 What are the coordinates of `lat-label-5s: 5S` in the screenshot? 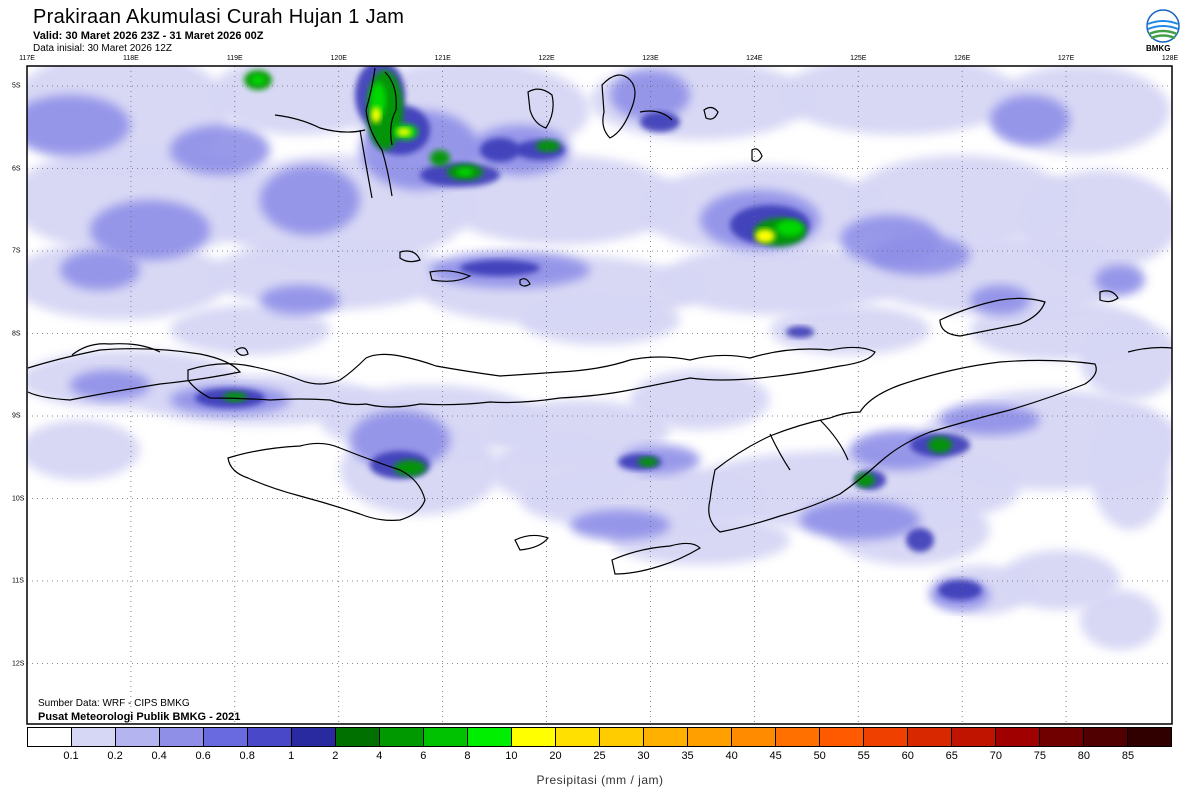 It's located at (16, 86).